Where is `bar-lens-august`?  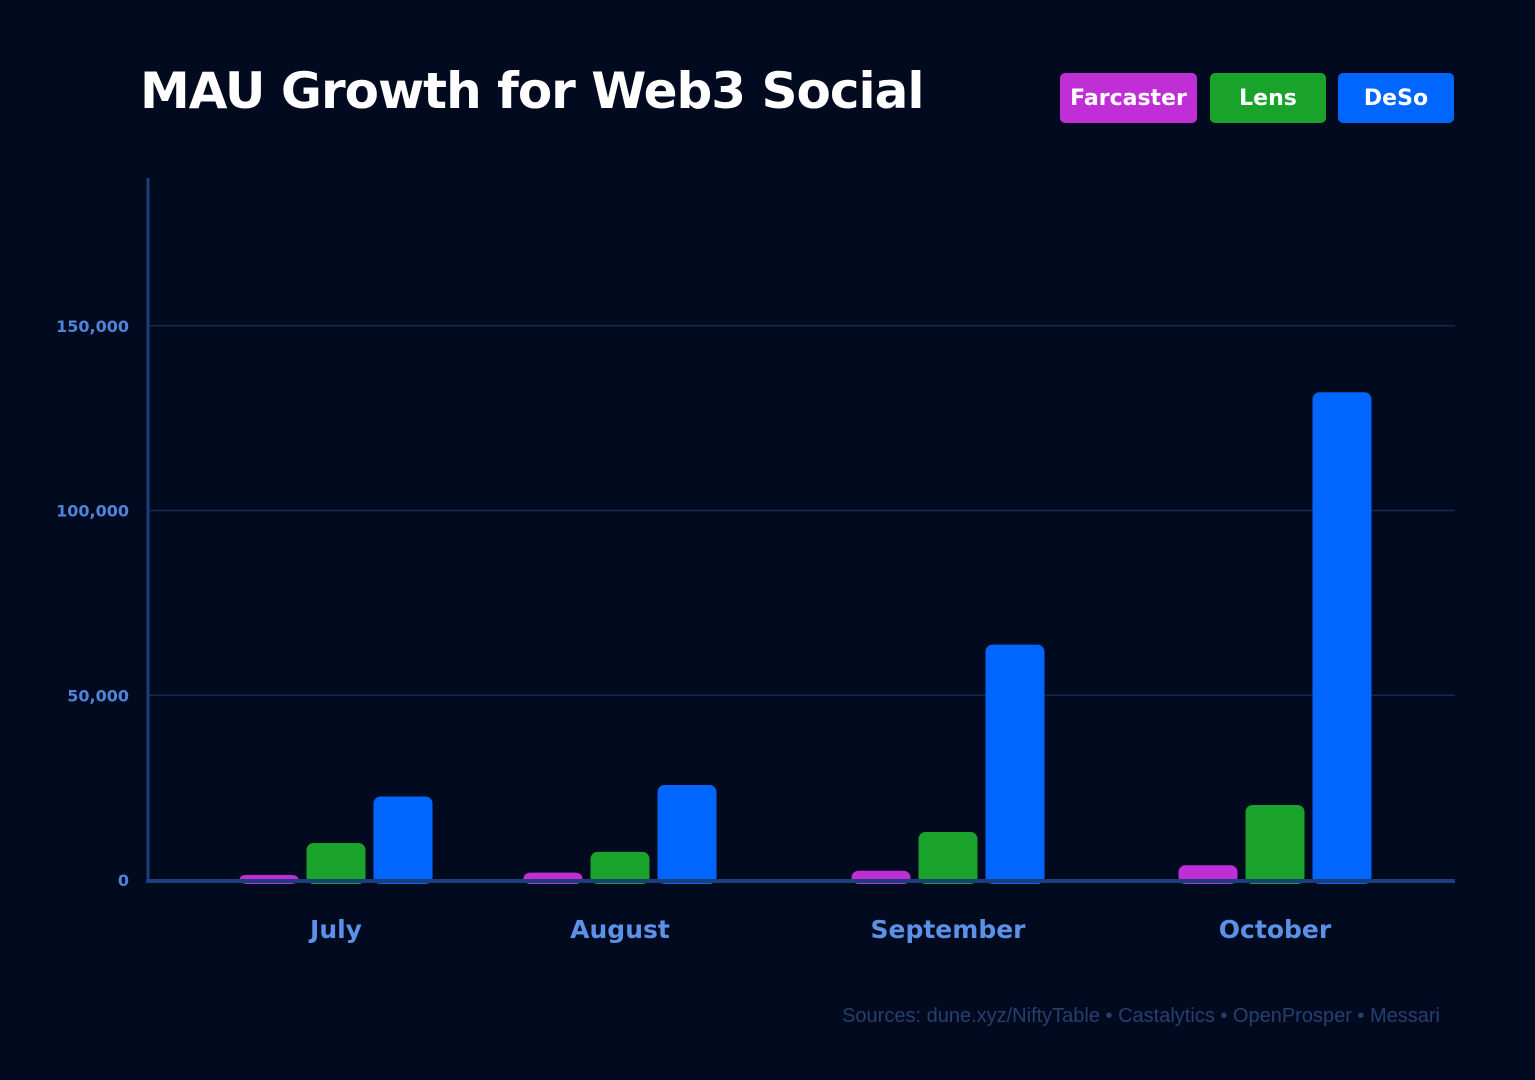 bar-lens-august is located at coordinates (620, 867).